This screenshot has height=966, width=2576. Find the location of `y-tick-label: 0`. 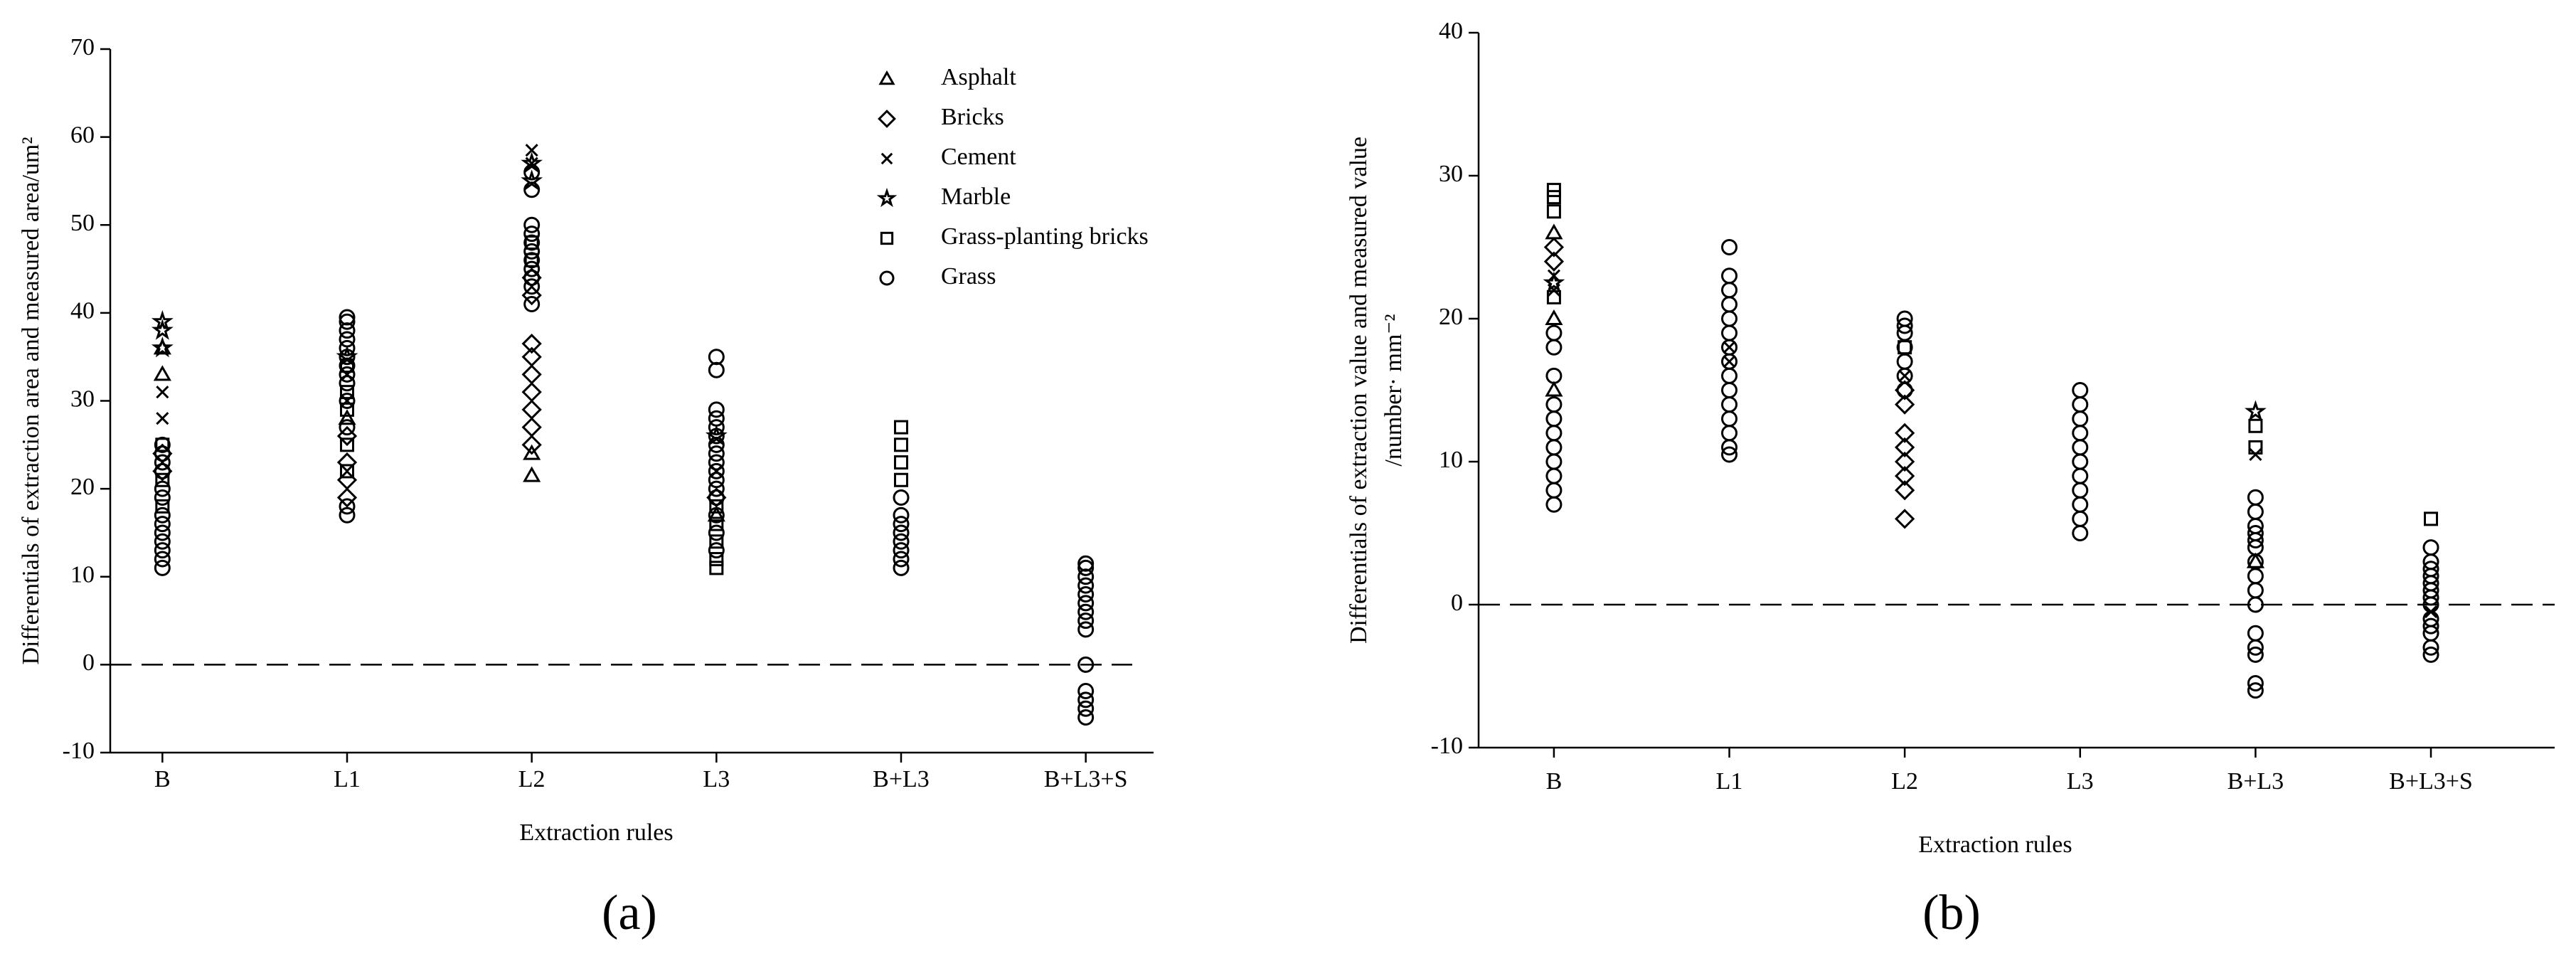

y-tick-label: 0 is located at coordinates (89, 663).